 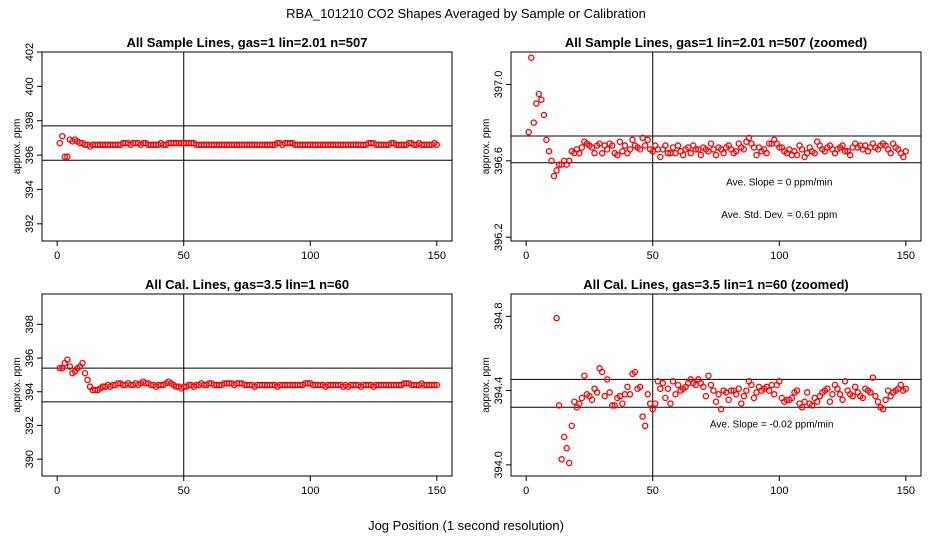 I want to click on plot-frame, so click(x=716, y=385).